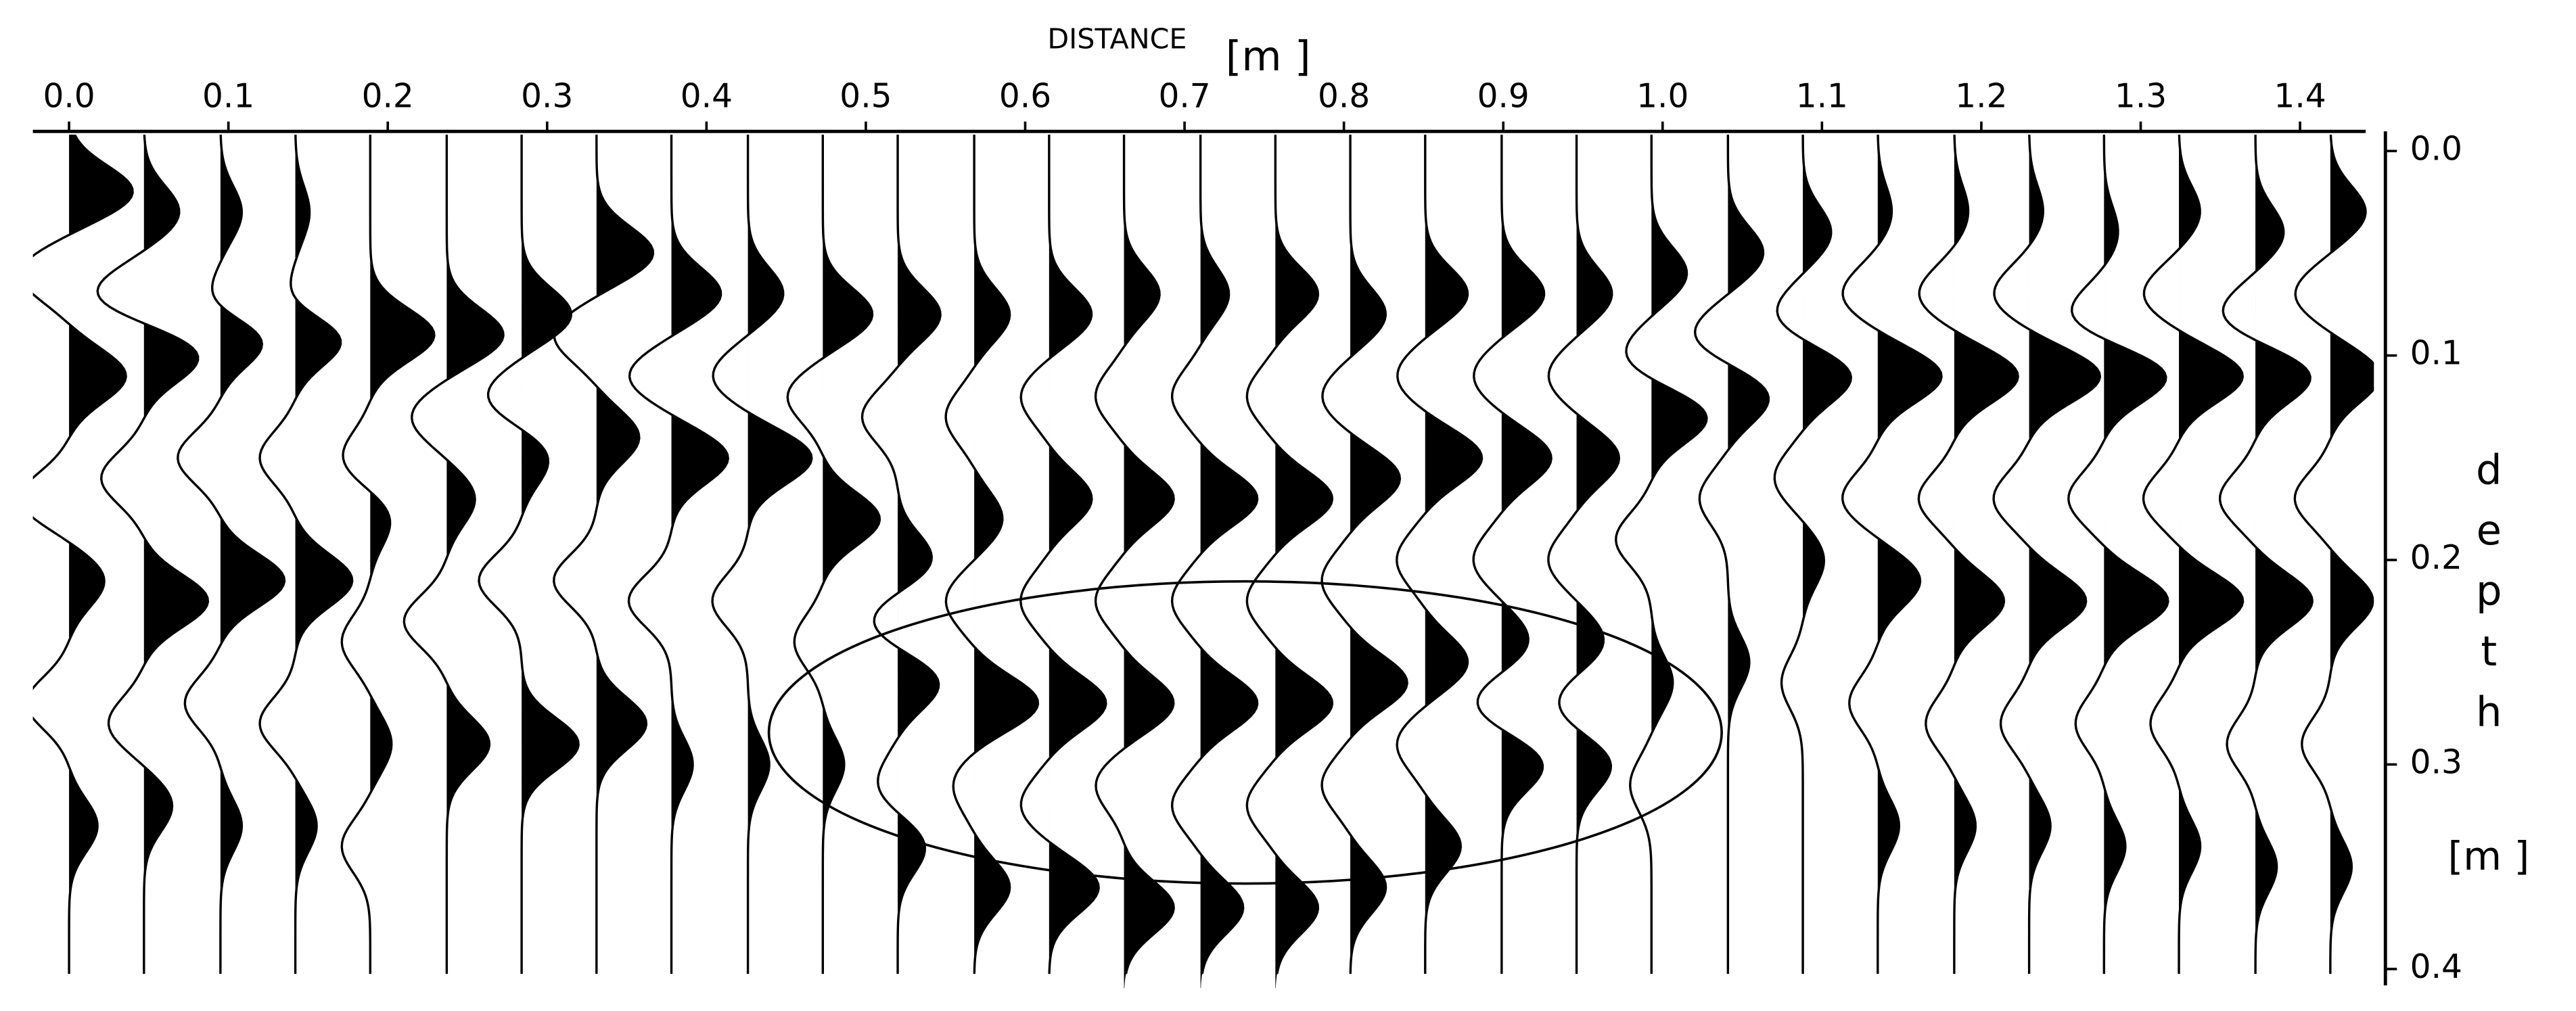  Describe the element at coordinates (2300, 97) in the screenshot. I see `x-tick-label: 1.4` at that location.